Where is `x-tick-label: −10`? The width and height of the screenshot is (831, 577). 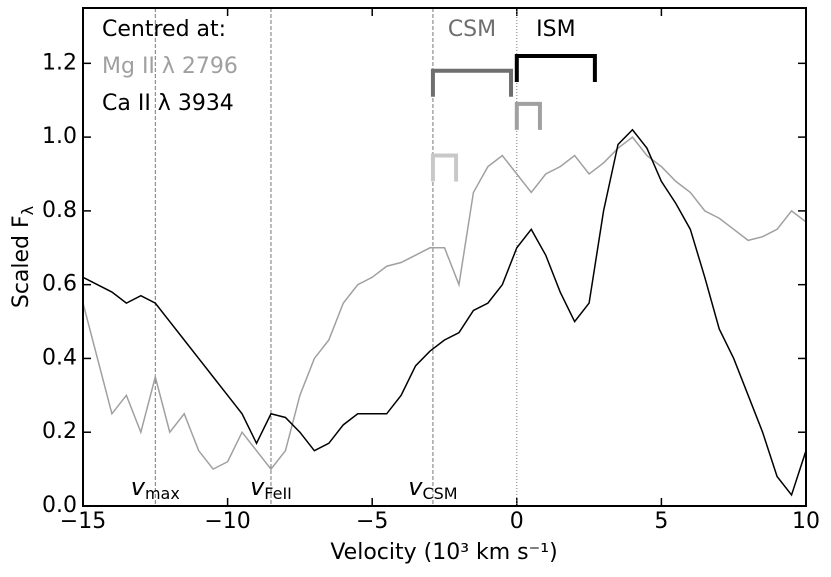 x-tick-label: −10 is located at coordinates (227, 521).